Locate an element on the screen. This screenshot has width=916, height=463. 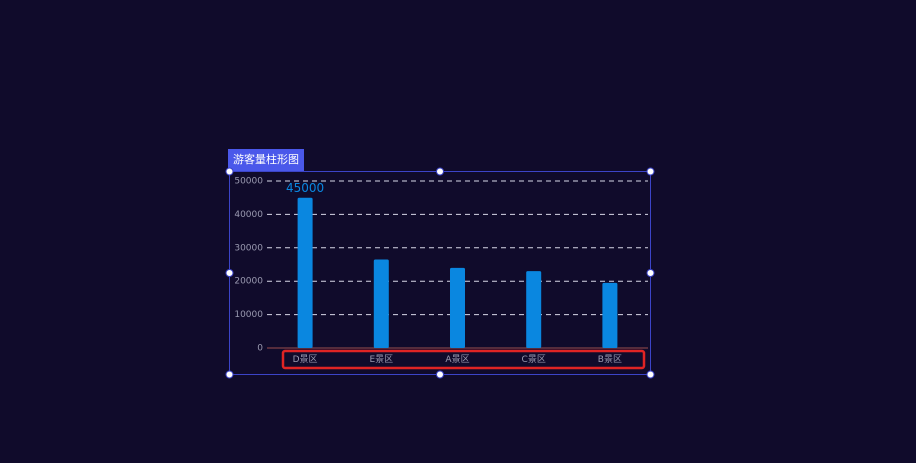
y-tick-label: 20000 is located at coordinates (248, 282).